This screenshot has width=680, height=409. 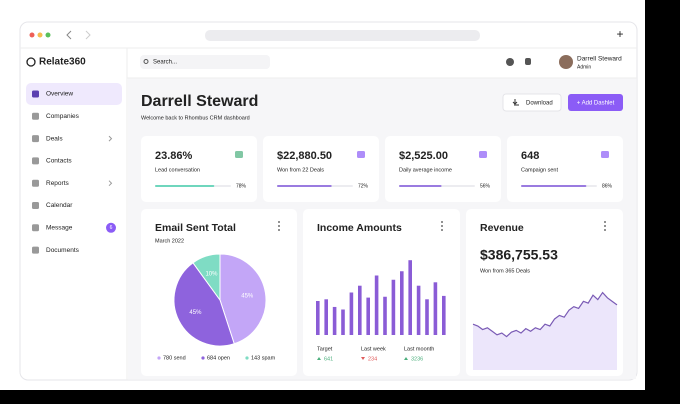 I want to click on download-label: Download, so click(x=539, y=104).